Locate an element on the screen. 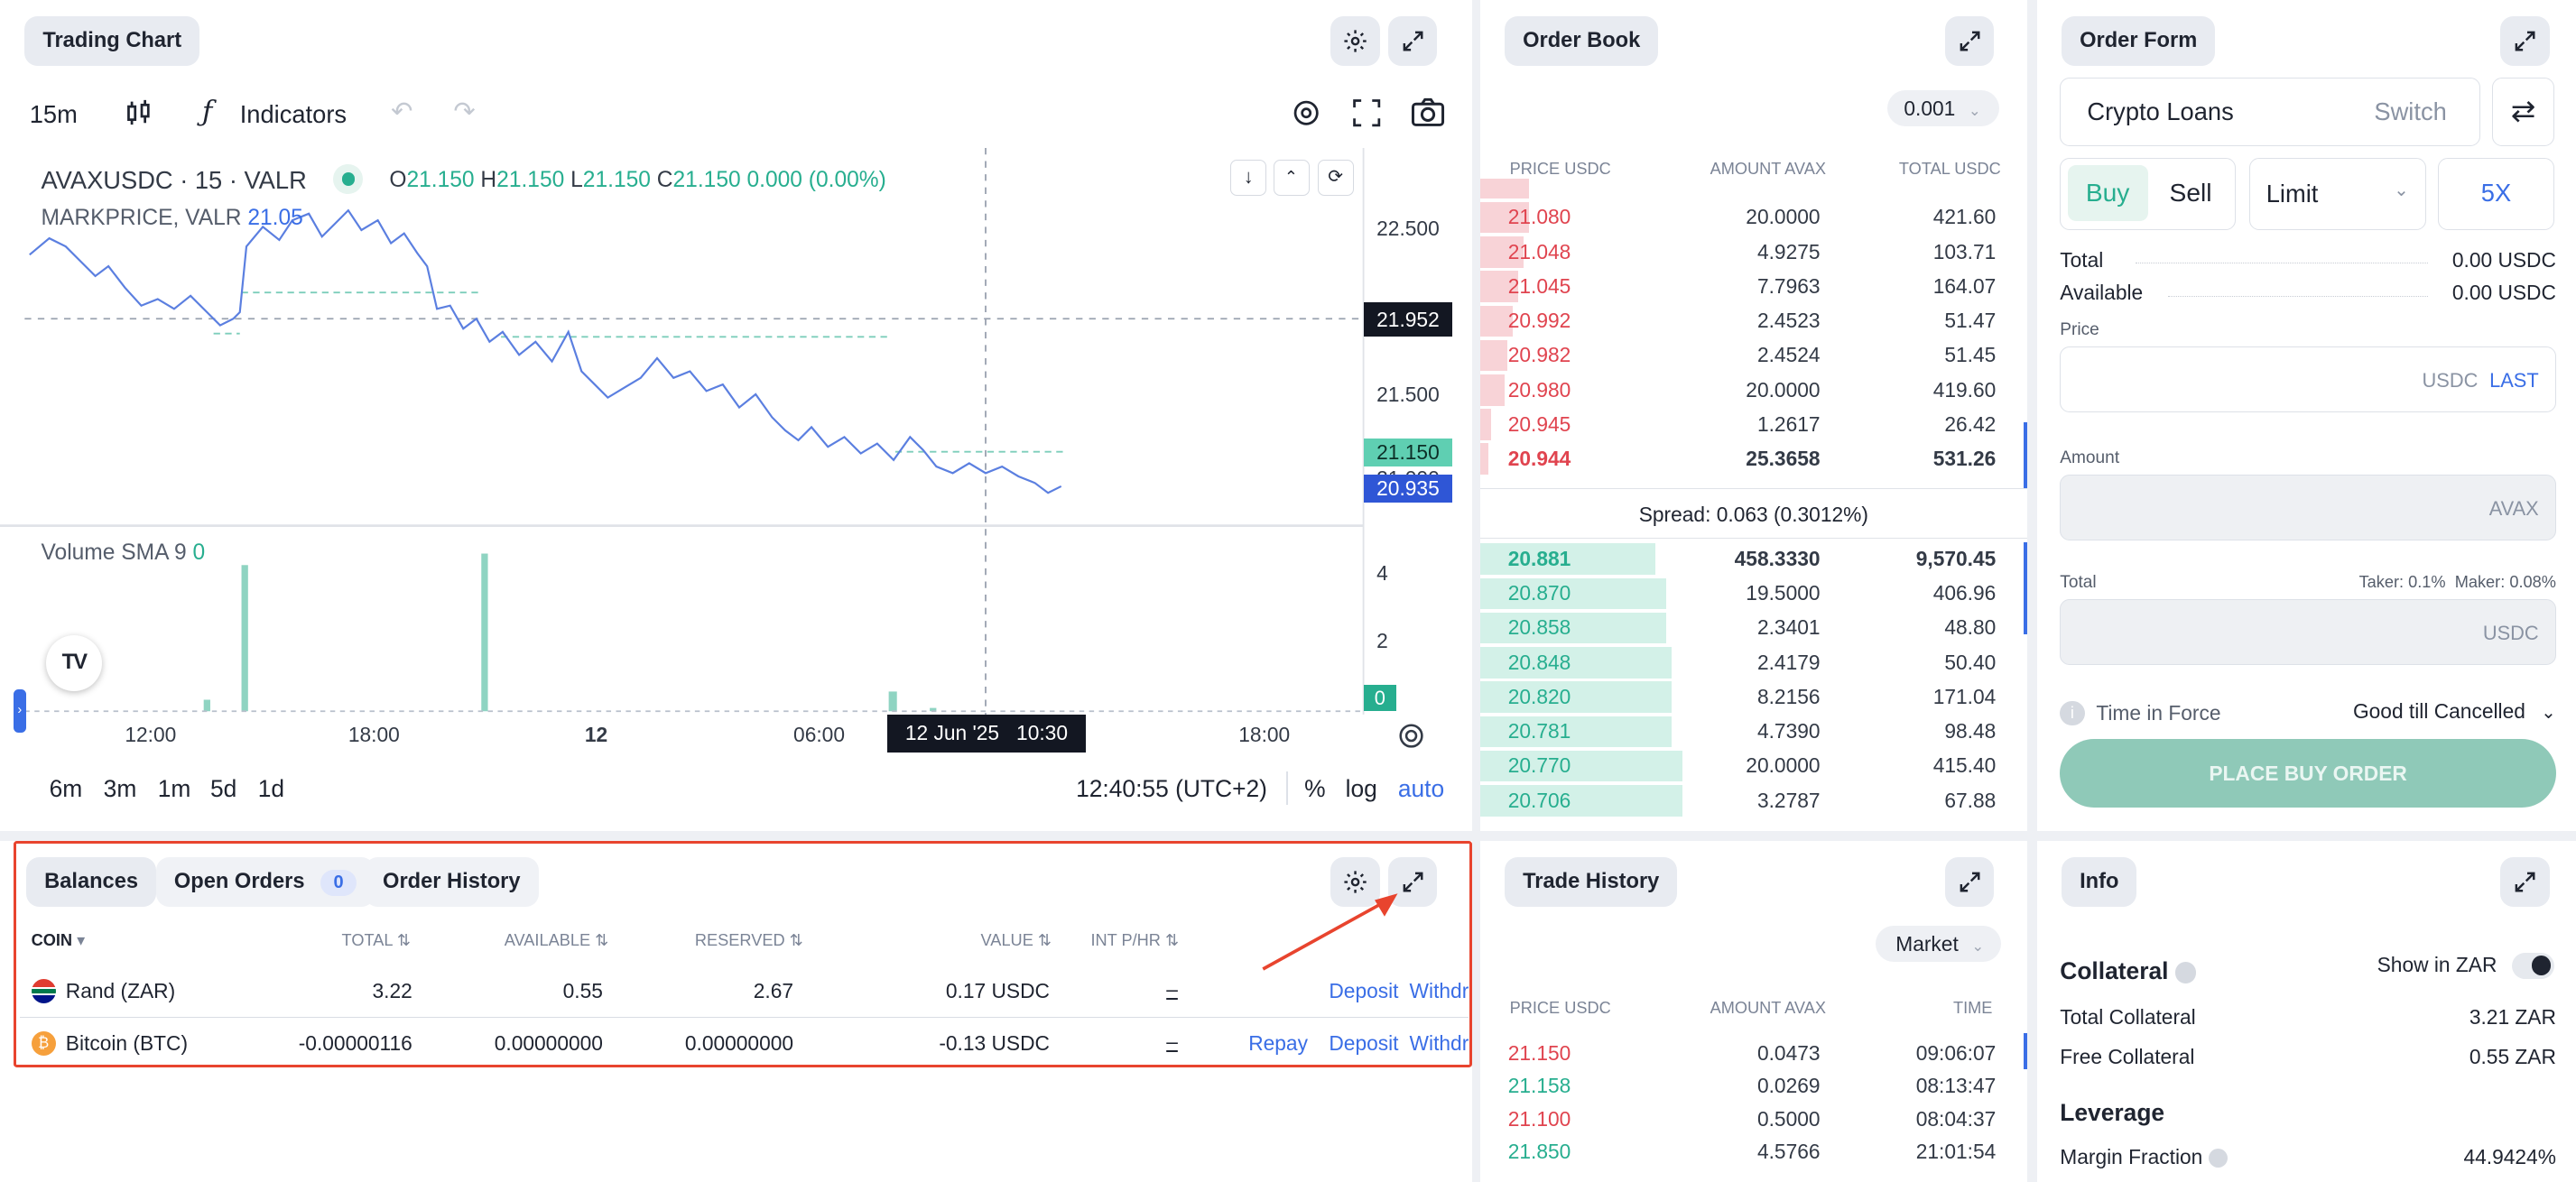 This screenshot has height=1182, width=2576. range-6m: 6m is located at coordinates (66, 789).